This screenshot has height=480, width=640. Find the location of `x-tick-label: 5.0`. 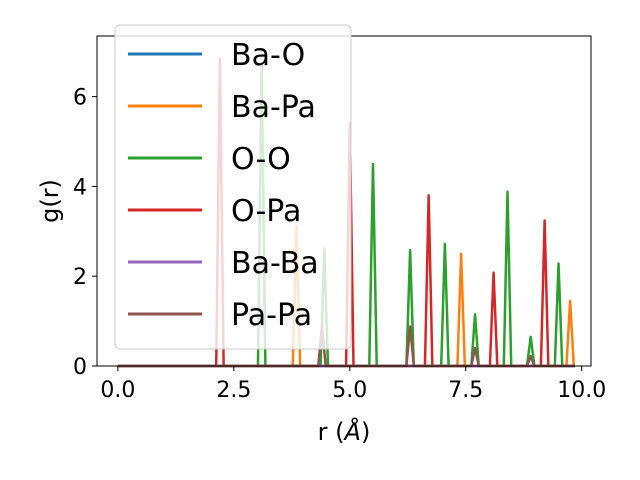

x-tick-label: 5.0 is located at coordinates (349, 390).